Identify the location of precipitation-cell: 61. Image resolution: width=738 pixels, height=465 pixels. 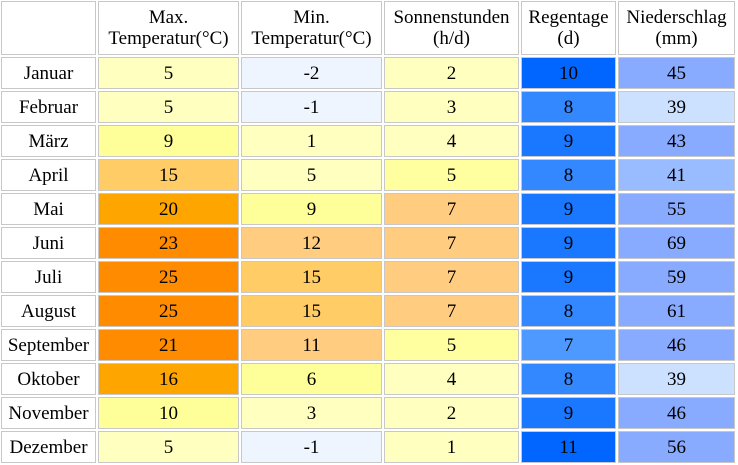
(676, 311).